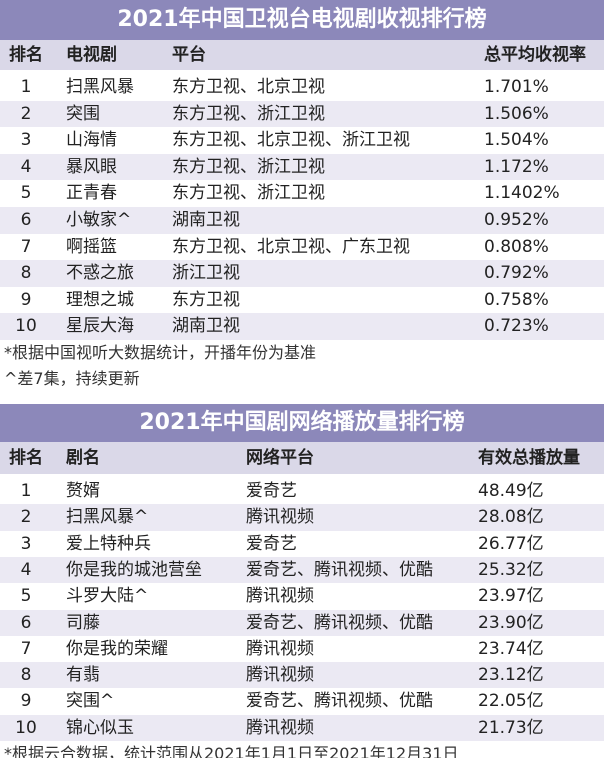 Image resolution: width=604 pixels, height=758 pixels. What do you see at coordinates (83, 675) in the screenshot?
I see `table-cell: 有翡` at bounding box center [83, 675].